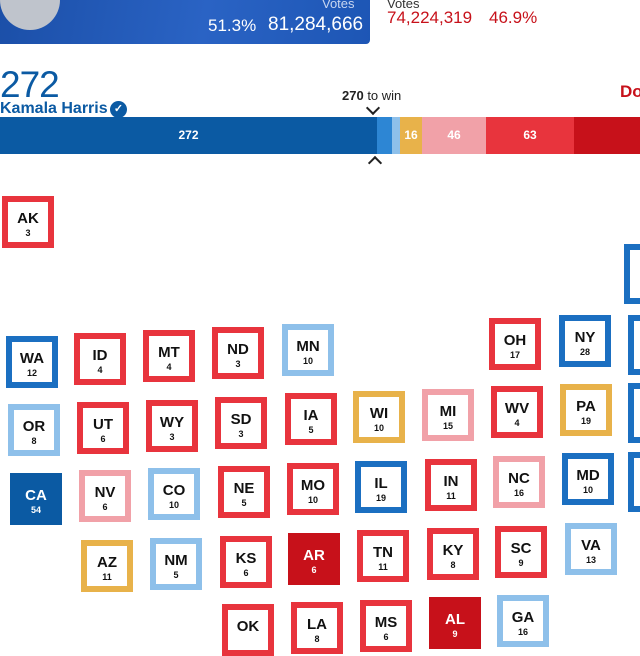 The height and width of the screenshot is (656, 640). What do you see at coordinates (411, 135) in the screenshot?
I see `bar-segment-tossup: 16` at bounding box center [411, 135].